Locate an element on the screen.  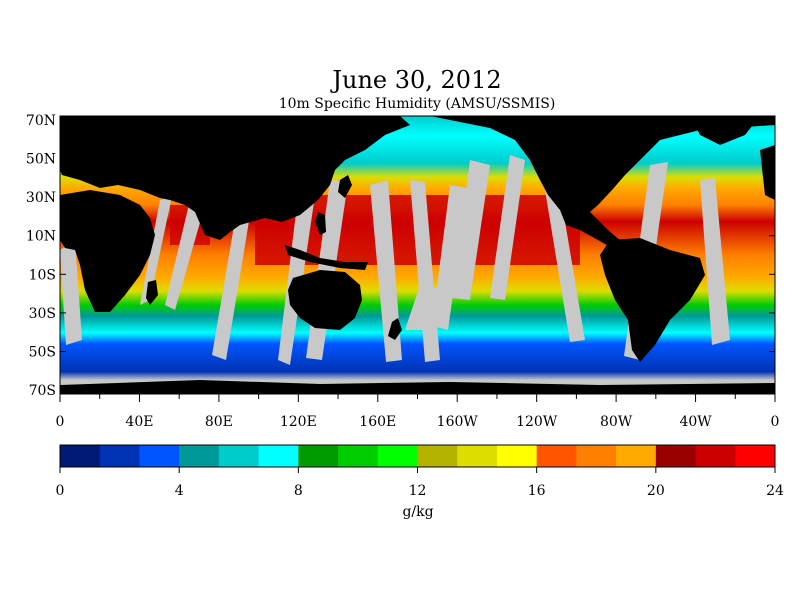
landmass-australia is located at coordinates (325, 300).